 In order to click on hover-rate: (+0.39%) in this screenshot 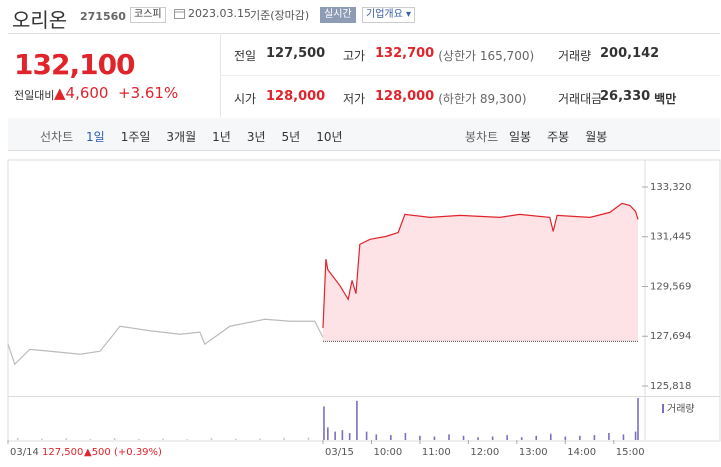, I will do `click(138, 452)`.